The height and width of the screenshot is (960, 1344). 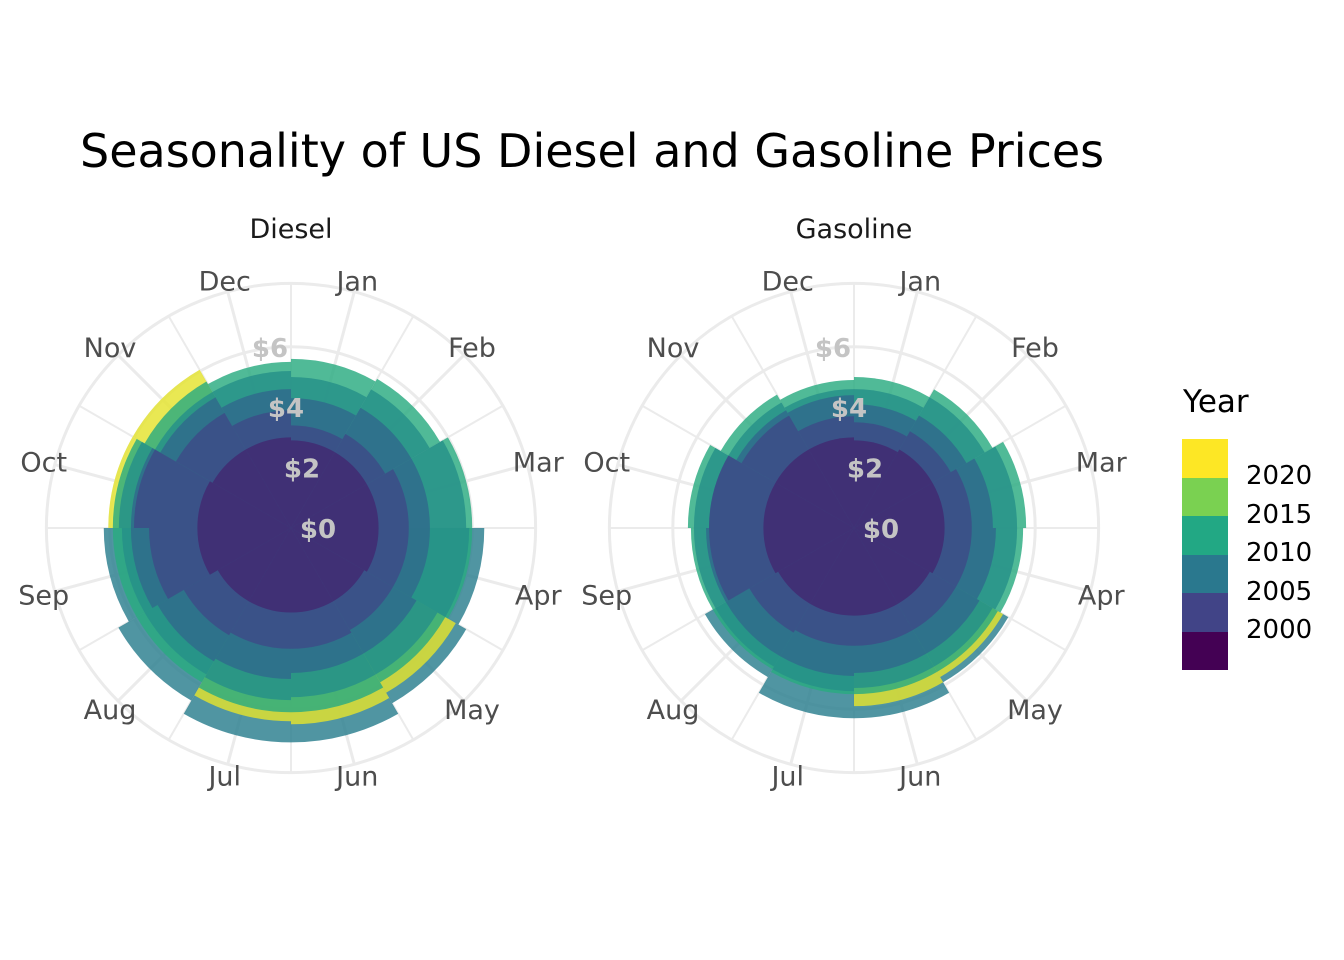 I want to click on bar-diesel-2000-jan, so click(x=313, y=484).